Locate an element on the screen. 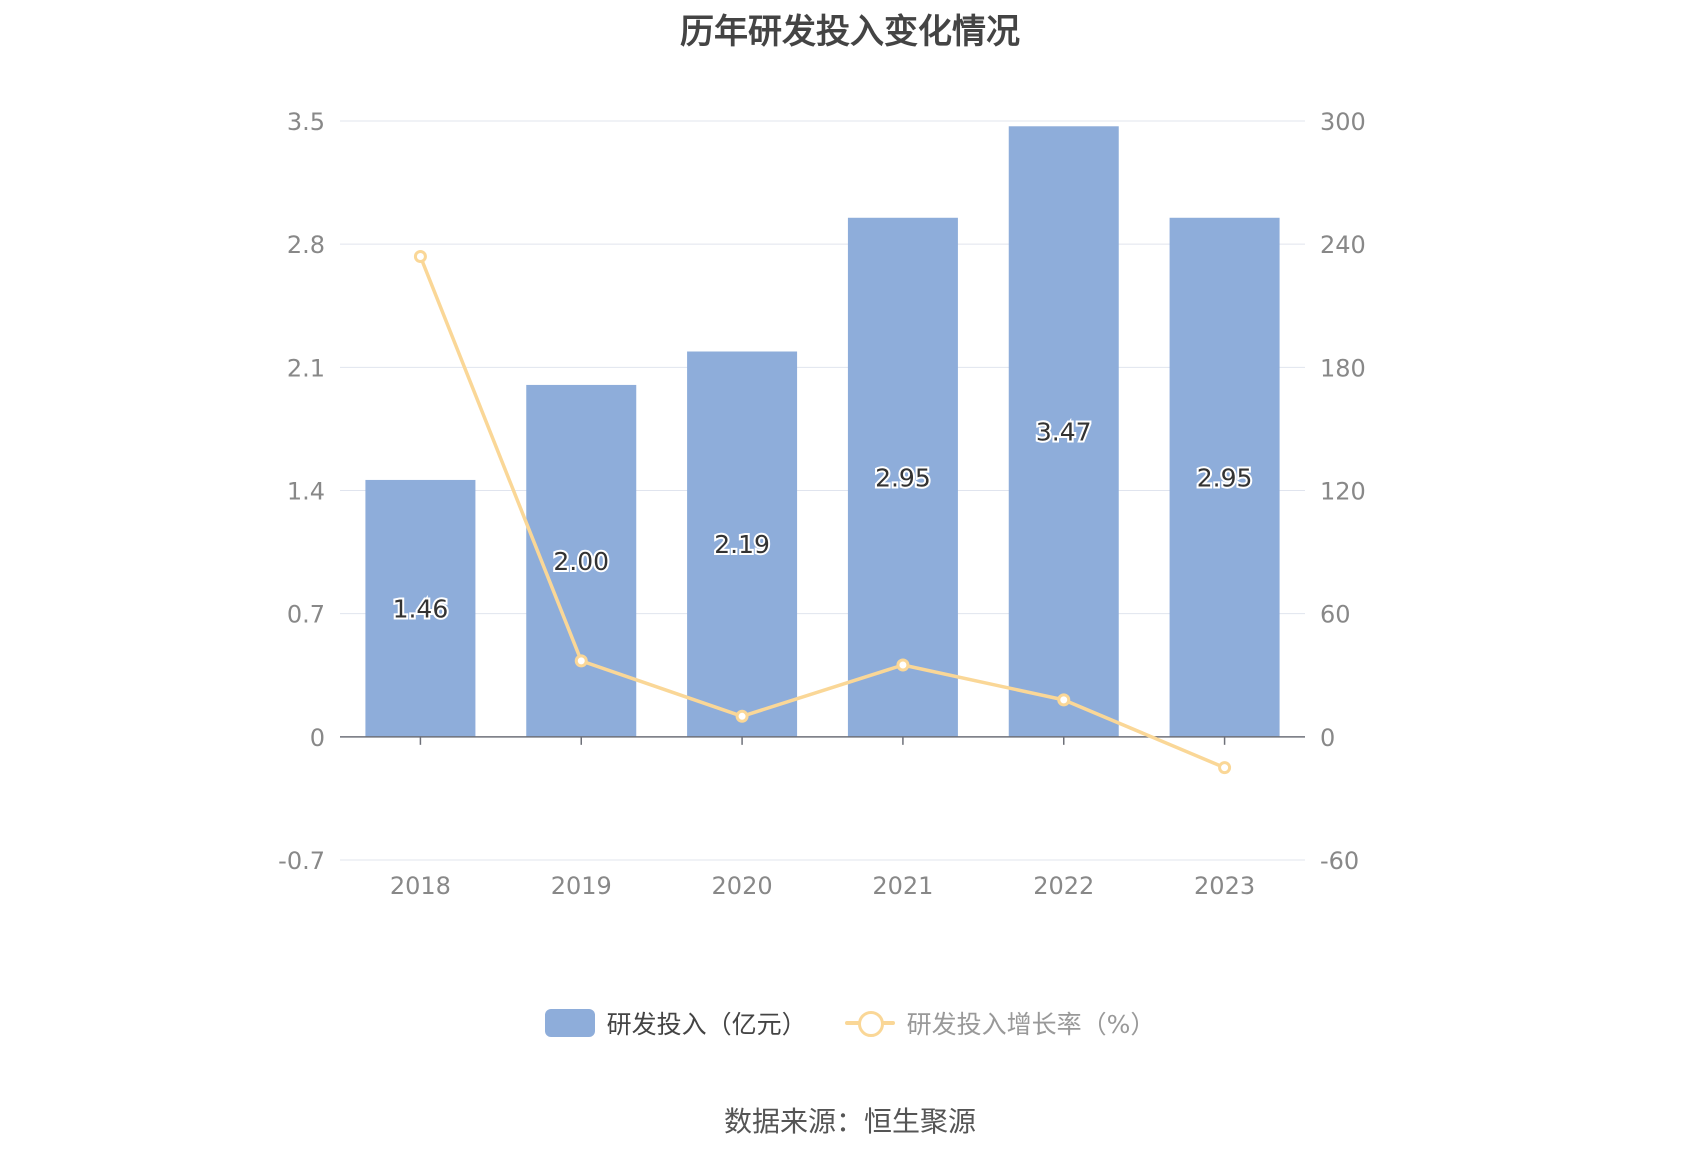 This screenshot has width=1700, height=1150. y-left-tick-label: 3.5 is located at coordinates (306, 122).